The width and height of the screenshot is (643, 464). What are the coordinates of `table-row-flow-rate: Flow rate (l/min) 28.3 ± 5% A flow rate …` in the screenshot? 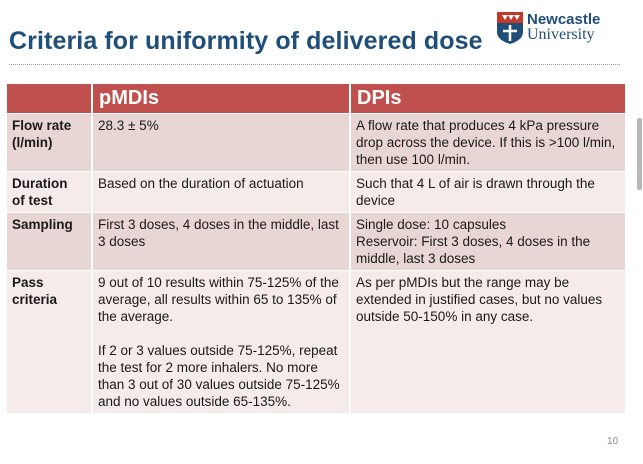 It's located at (316, 142).